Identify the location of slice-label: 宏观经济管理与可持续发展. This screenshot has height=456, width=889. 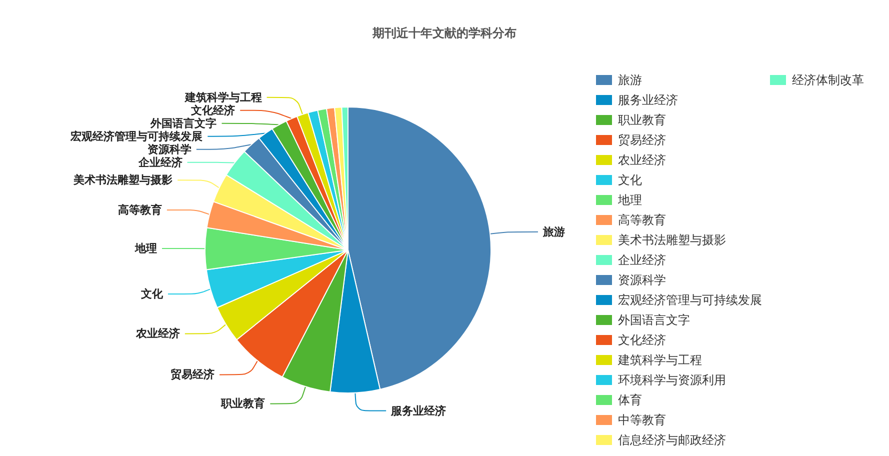
(136, 136).